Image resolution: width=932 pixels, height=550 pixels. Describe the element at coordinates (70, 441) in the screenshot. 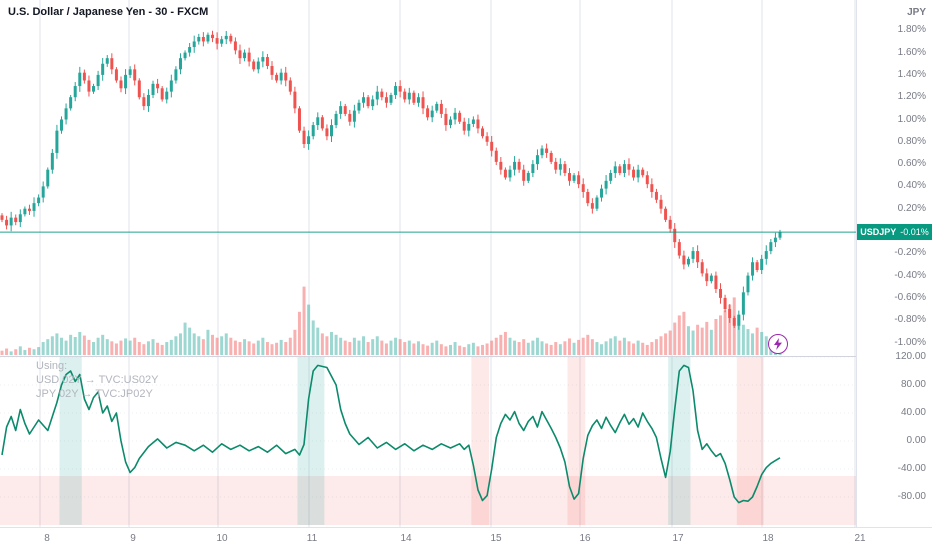

I see `highlight-band-green` at that location.